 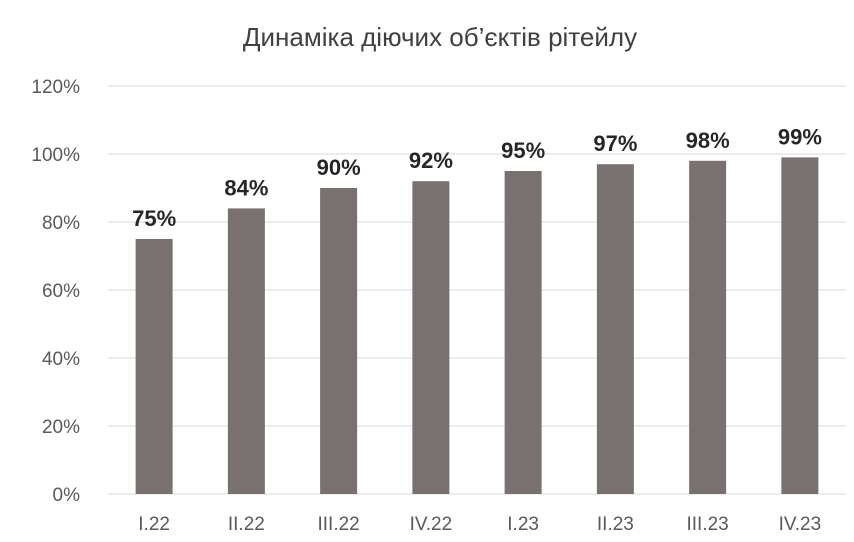 What do you see at coordinates (431, 524) in the screenshot?
I see `x-category-label: IV.22` at bounding box center [431, 524].